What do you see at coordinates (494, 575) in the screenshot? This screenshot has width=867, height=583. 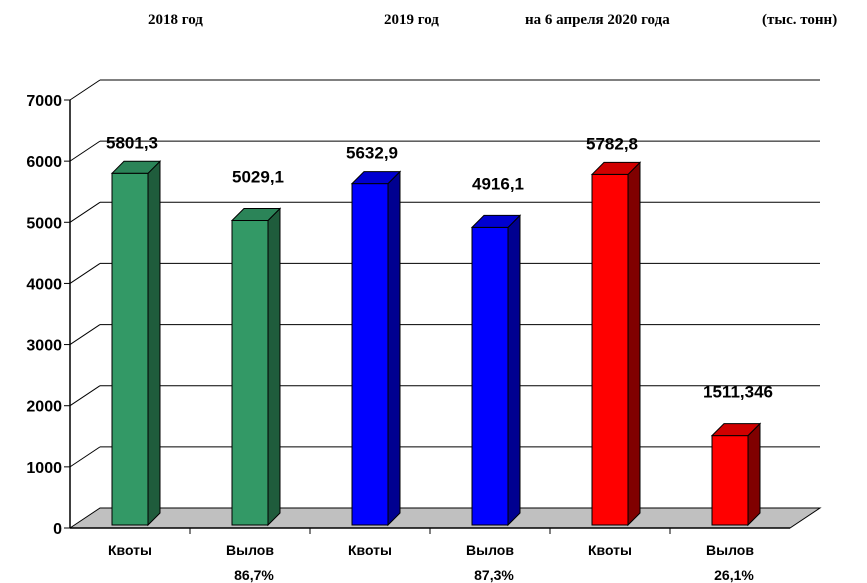 I see `x-category-sublabel: 87,3%` at bounding box center [494, 575].